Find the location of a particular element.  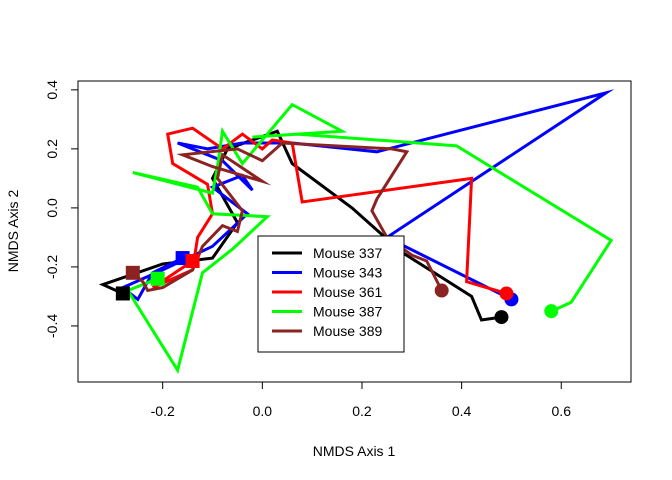

y-tick-label: -0.4 is located at coordinates (52, 326).